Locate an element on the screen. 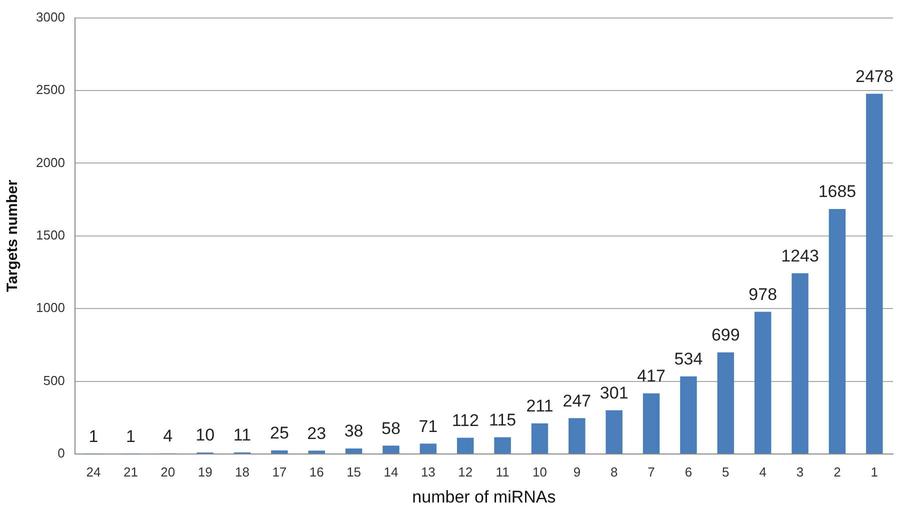 This screenshot has height=512, width=899. y-tick-label: 0 is located at coordinates (61, 453).